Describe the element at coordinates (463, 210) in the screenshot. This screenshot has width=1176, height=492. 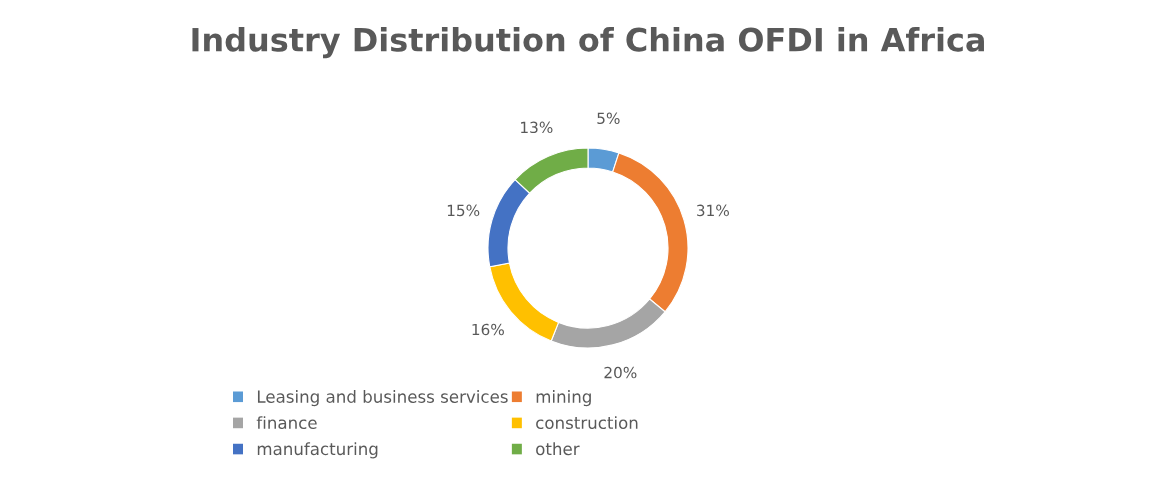
I see `data-label: 15%` at that location.